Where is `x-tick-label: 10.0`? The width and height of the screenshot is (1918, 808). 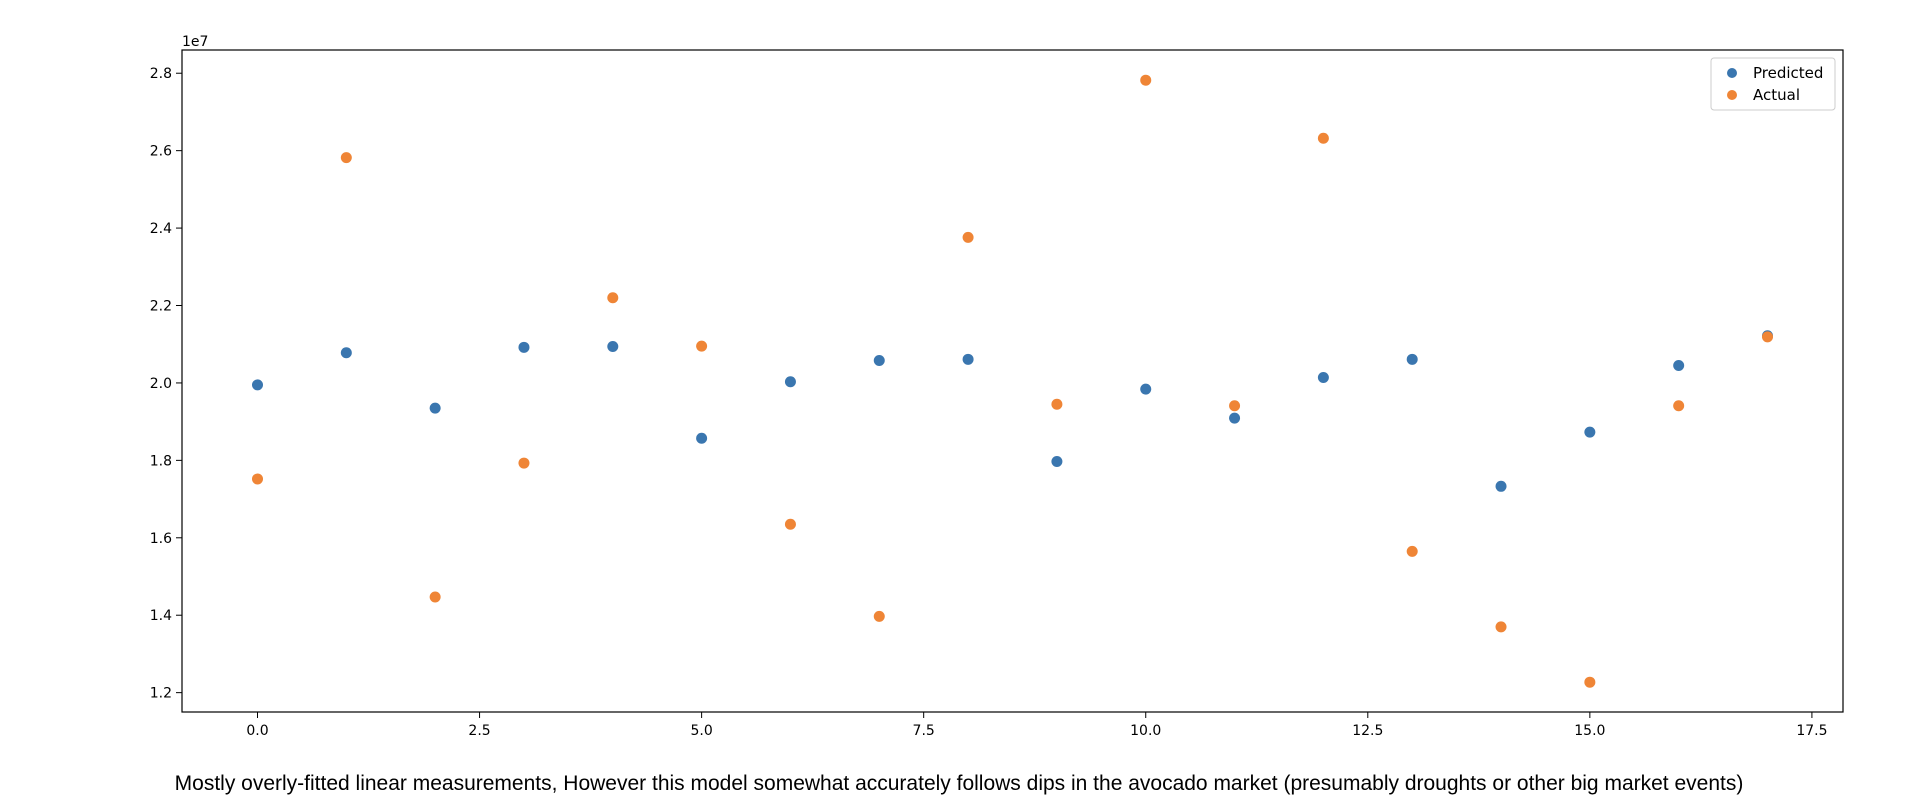
x-tick-label: 10.0 is located at coordinates (1145, 731).